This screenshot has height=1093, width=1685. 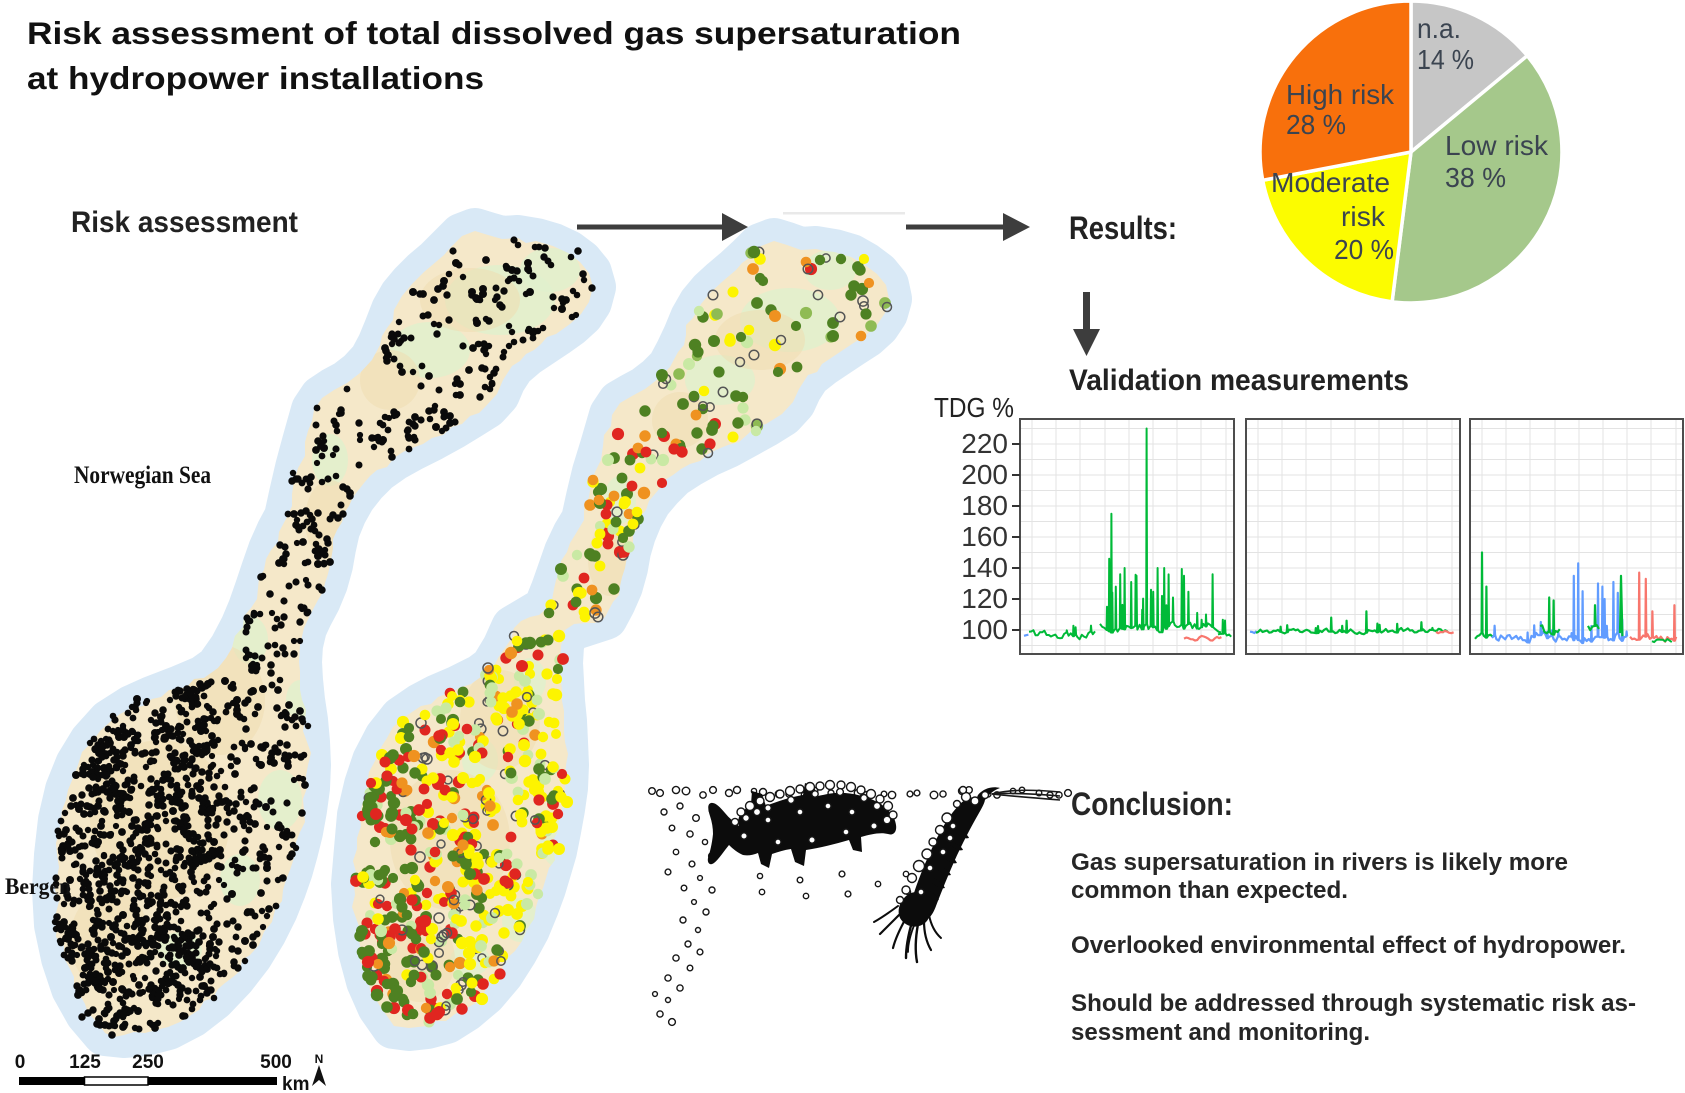 I want to click on svg-text: 100, so click(x=984, y=629).